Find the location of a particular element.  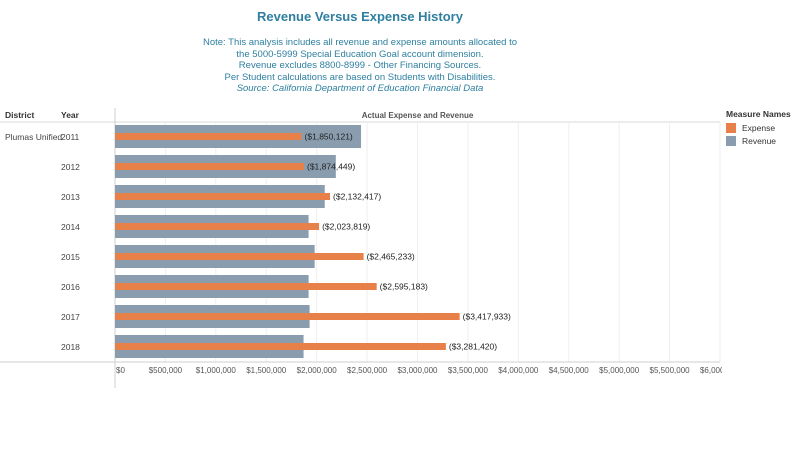

legend-label-revenue: Revenue is located at coordinates (759, 141).